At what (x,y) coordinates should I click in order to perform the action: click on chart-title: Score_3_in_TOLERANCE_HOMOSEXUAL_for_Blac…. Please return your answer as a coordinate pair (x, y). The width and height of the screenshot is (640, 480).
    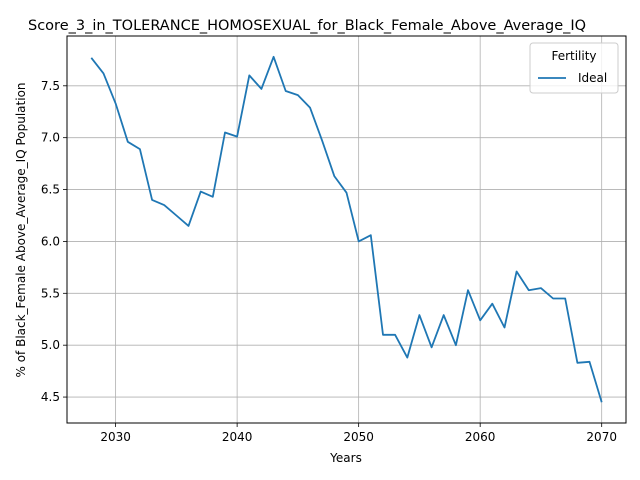
    Looking at the image, I should click on (307, 26).